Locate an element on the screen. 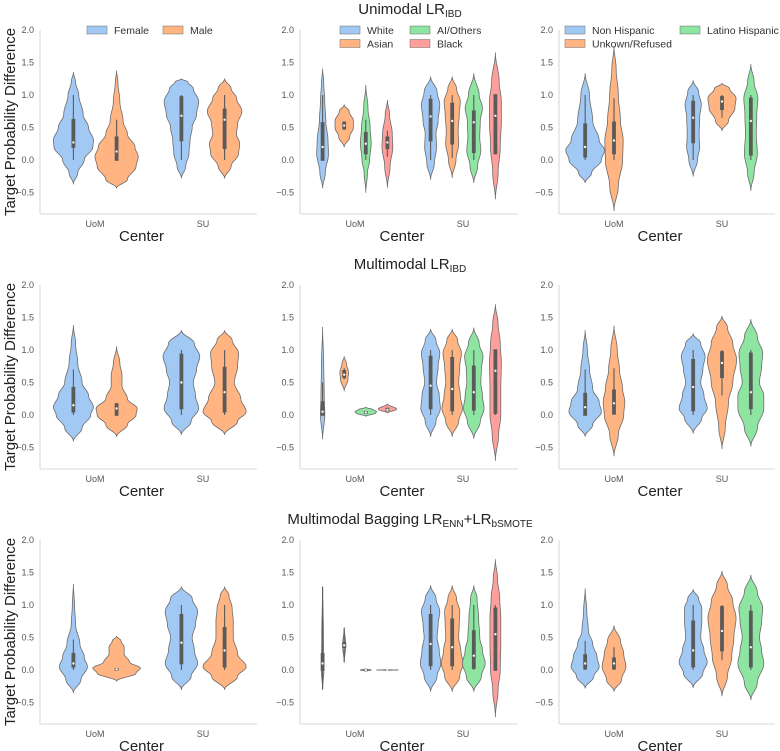 The width and height of the screenshot is (780, 751). panel-1-1: −0.5 0.0 0.5 1.0 1.5 2.0 UoM SU Center is located at coordinates (397, 390).